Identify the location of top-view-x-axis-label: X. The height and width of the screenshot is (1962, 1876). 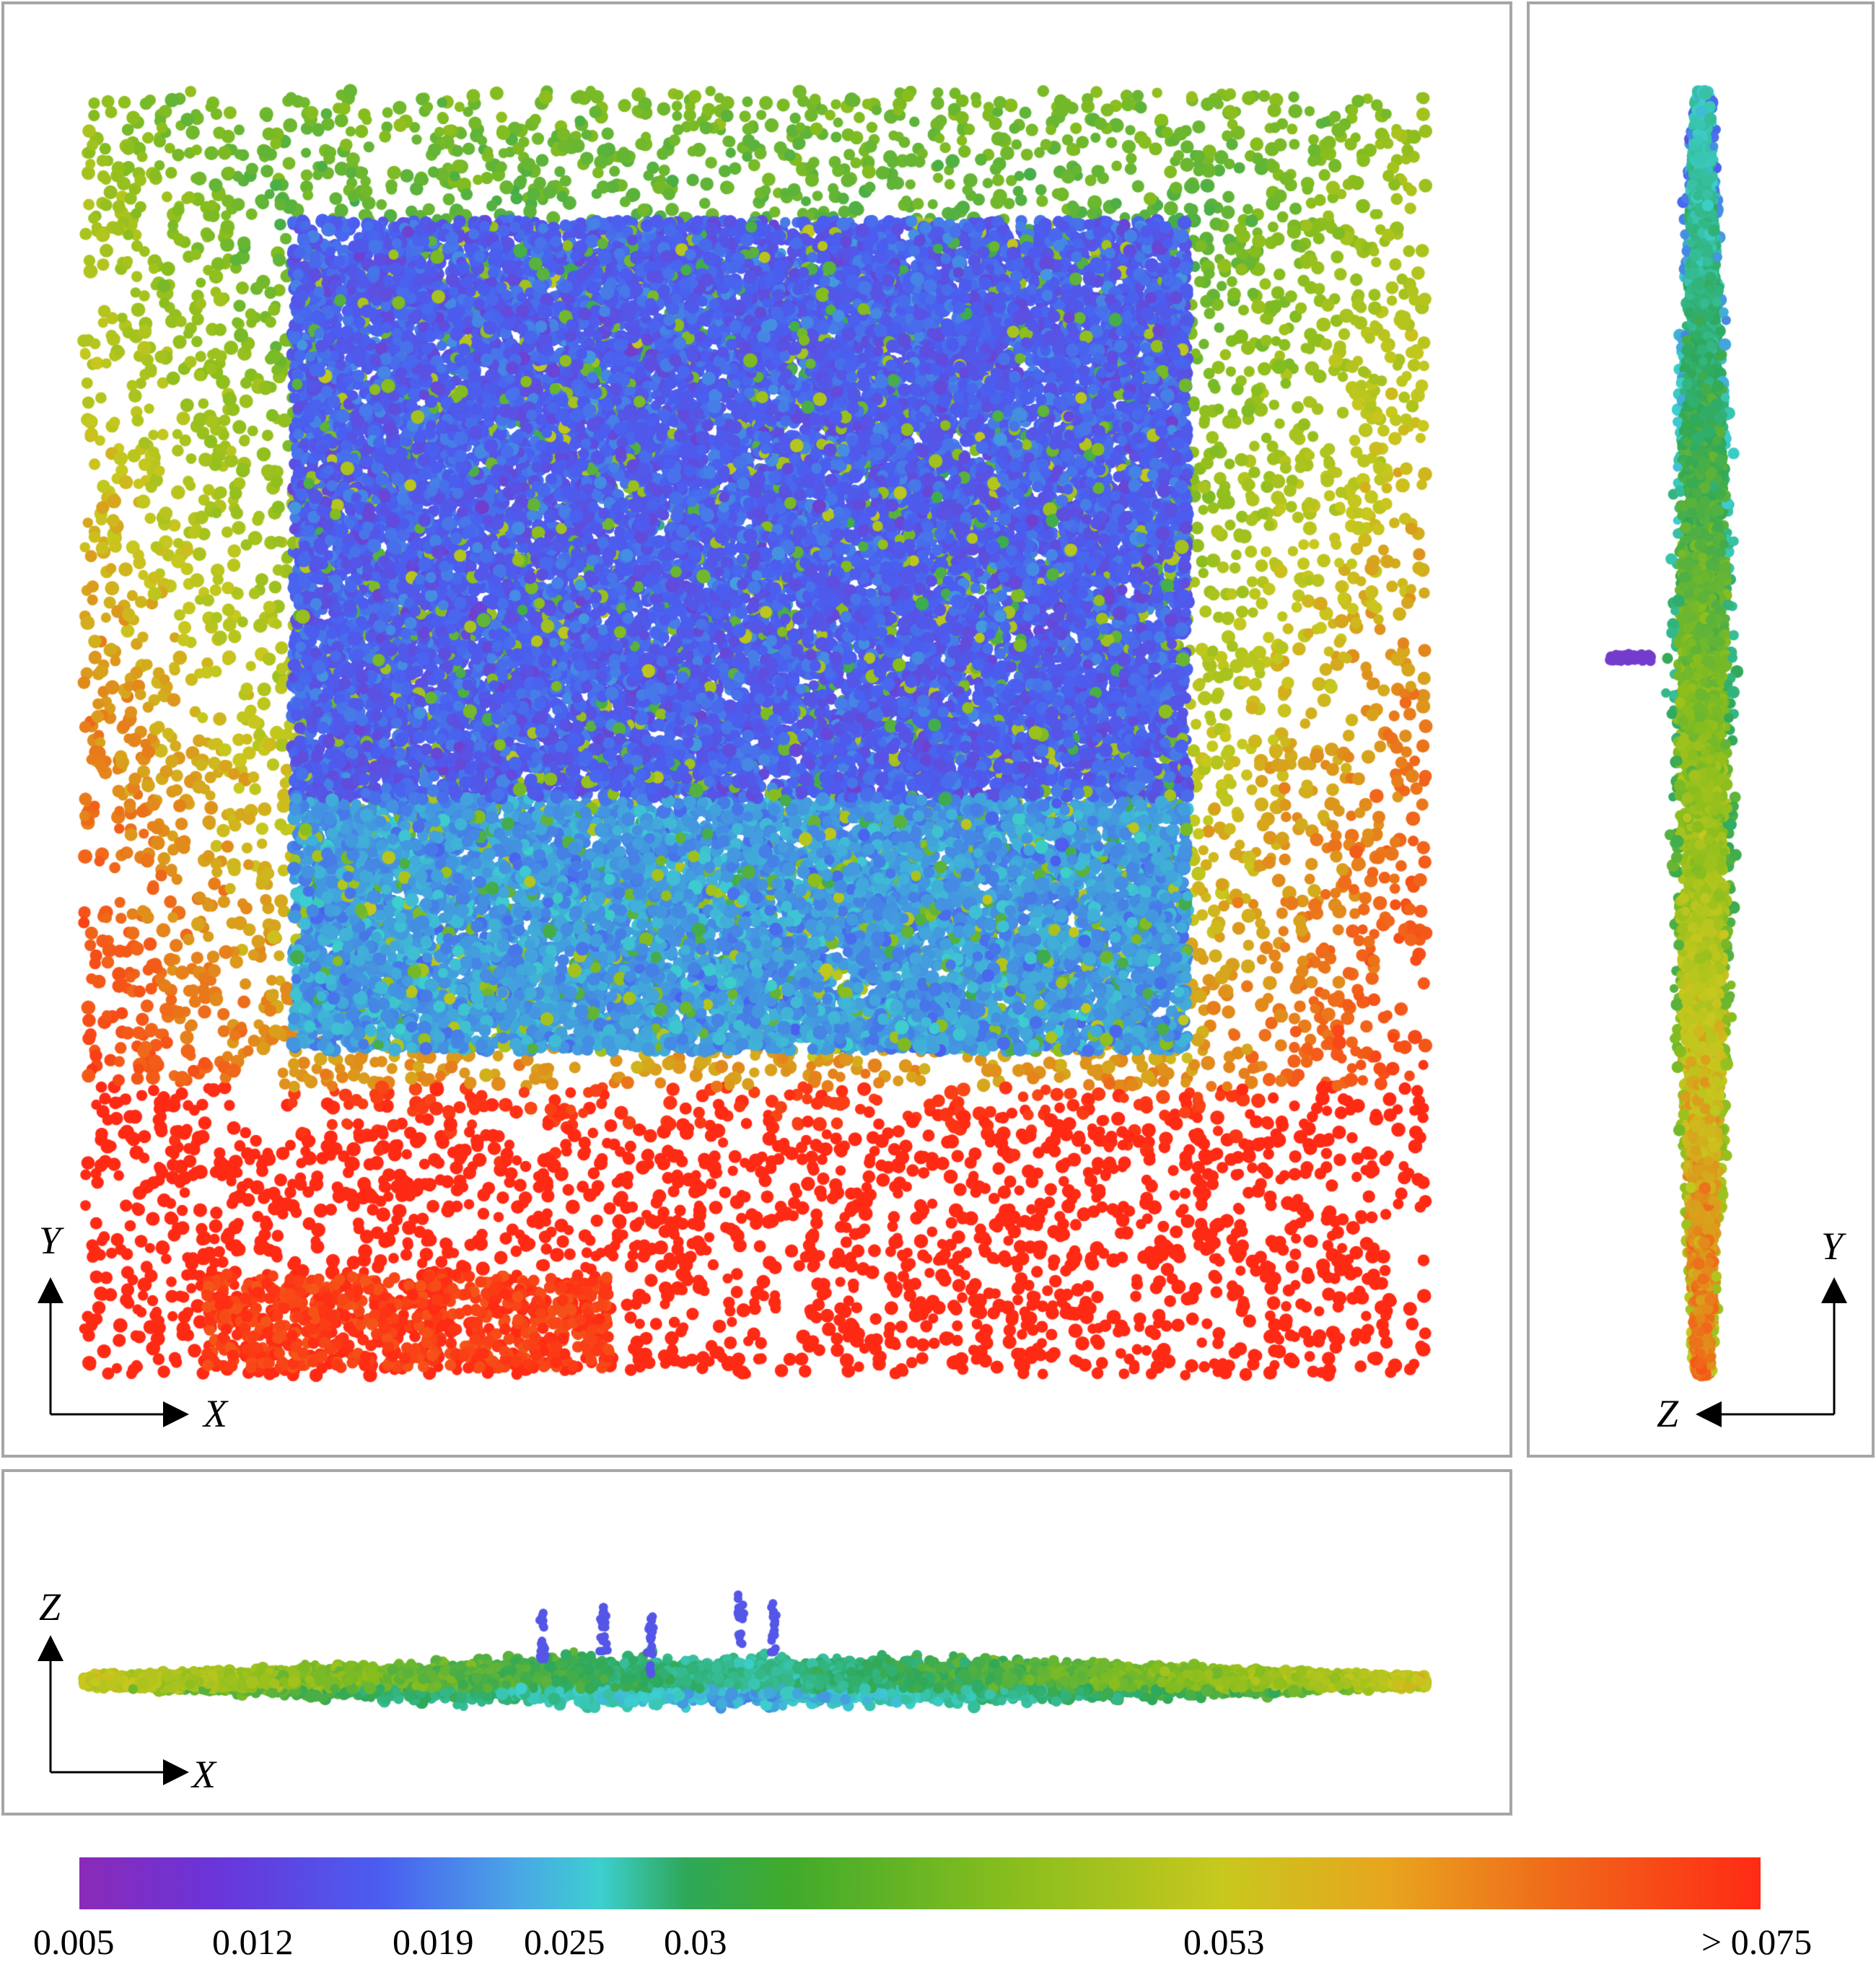
(215, 1413).